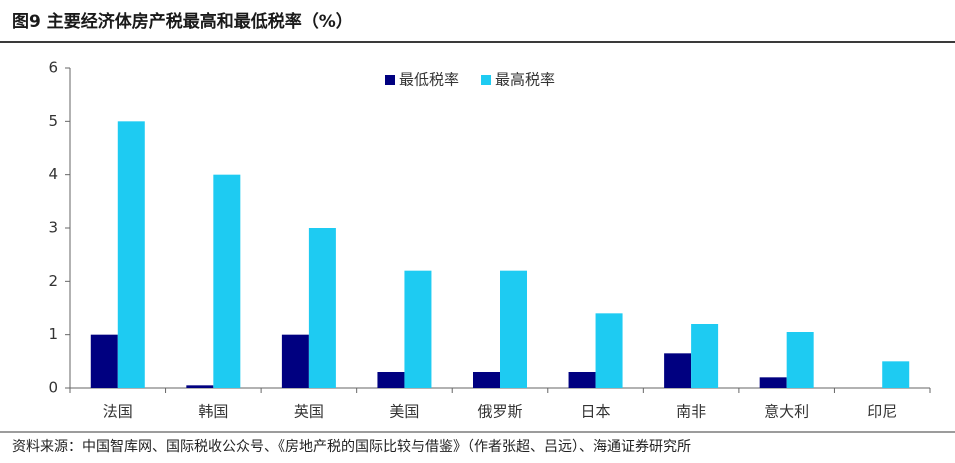  Describe the element at coordinates (53, 68) in the screenshot. I see `y-tick-label: 6` at that location.